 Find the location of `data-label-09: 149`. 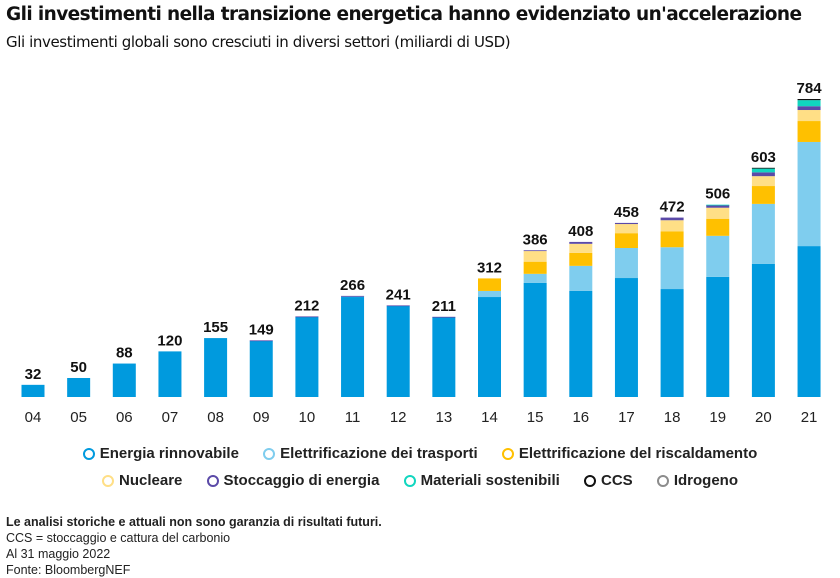

data-label-09: 149 is located at coordinates (261, 329).